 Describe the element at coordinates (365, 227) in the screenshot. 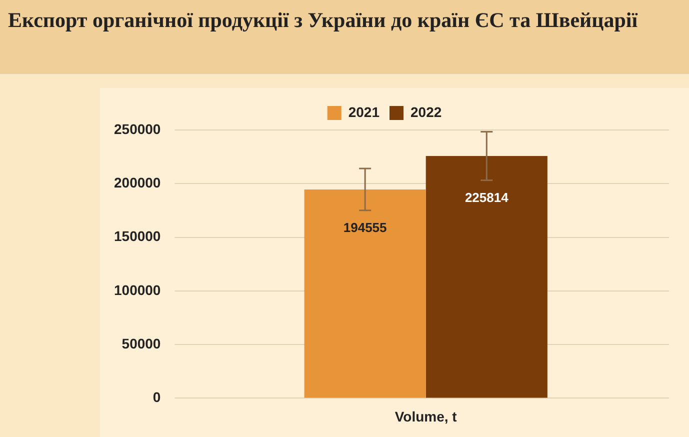

I see `data-label: 194555` at that location.